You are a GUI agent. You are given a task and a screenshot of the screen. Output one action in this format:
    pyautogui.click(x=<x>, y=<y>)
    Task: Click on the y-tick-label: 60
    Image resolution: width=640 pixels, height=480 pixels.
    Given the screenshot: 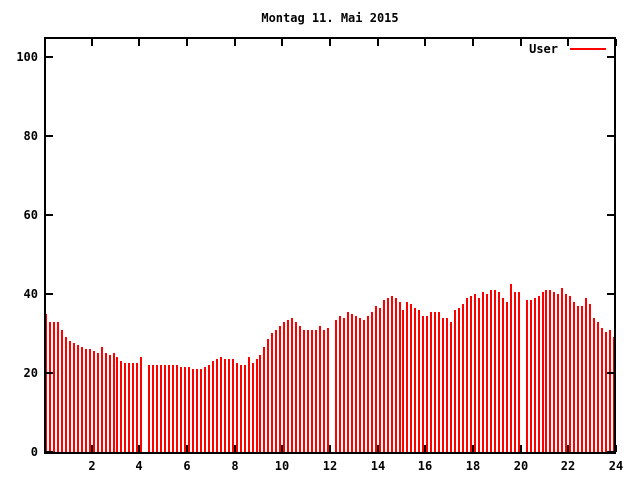 What is the action you would take?
    pyautogui.click(x=30, y=215)
    